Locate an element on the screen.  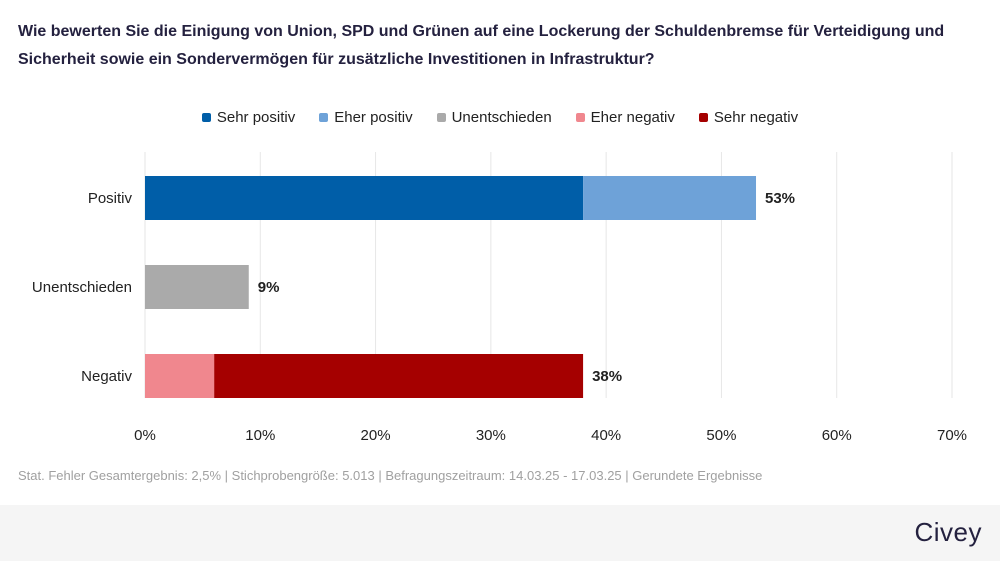
legend-item: Unentschieden is located at coordinates (494, 117).